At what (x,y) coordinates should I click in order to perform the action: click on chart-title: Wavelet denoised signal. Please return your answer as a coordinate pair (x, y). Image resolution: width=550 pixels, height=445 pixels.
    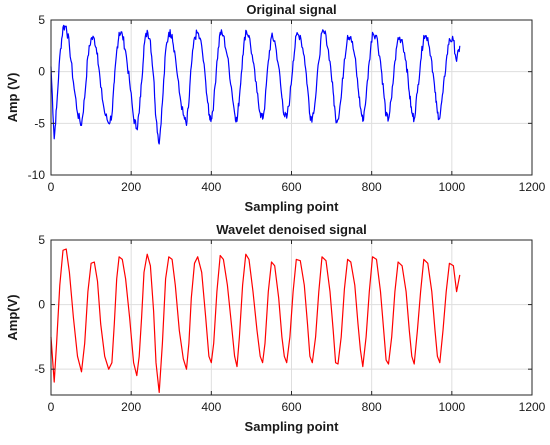
    Looking at the image, I should click on (291, 229).